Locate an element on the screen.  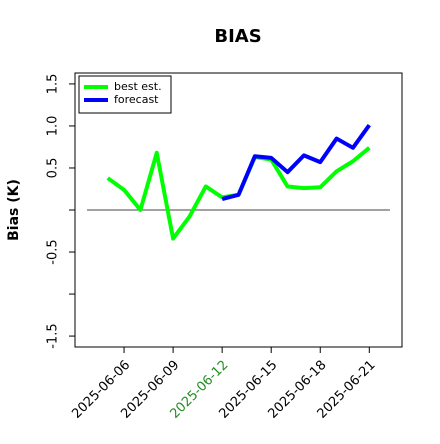
y-tick-label: 1.0 is located at coordinates (53, 126).